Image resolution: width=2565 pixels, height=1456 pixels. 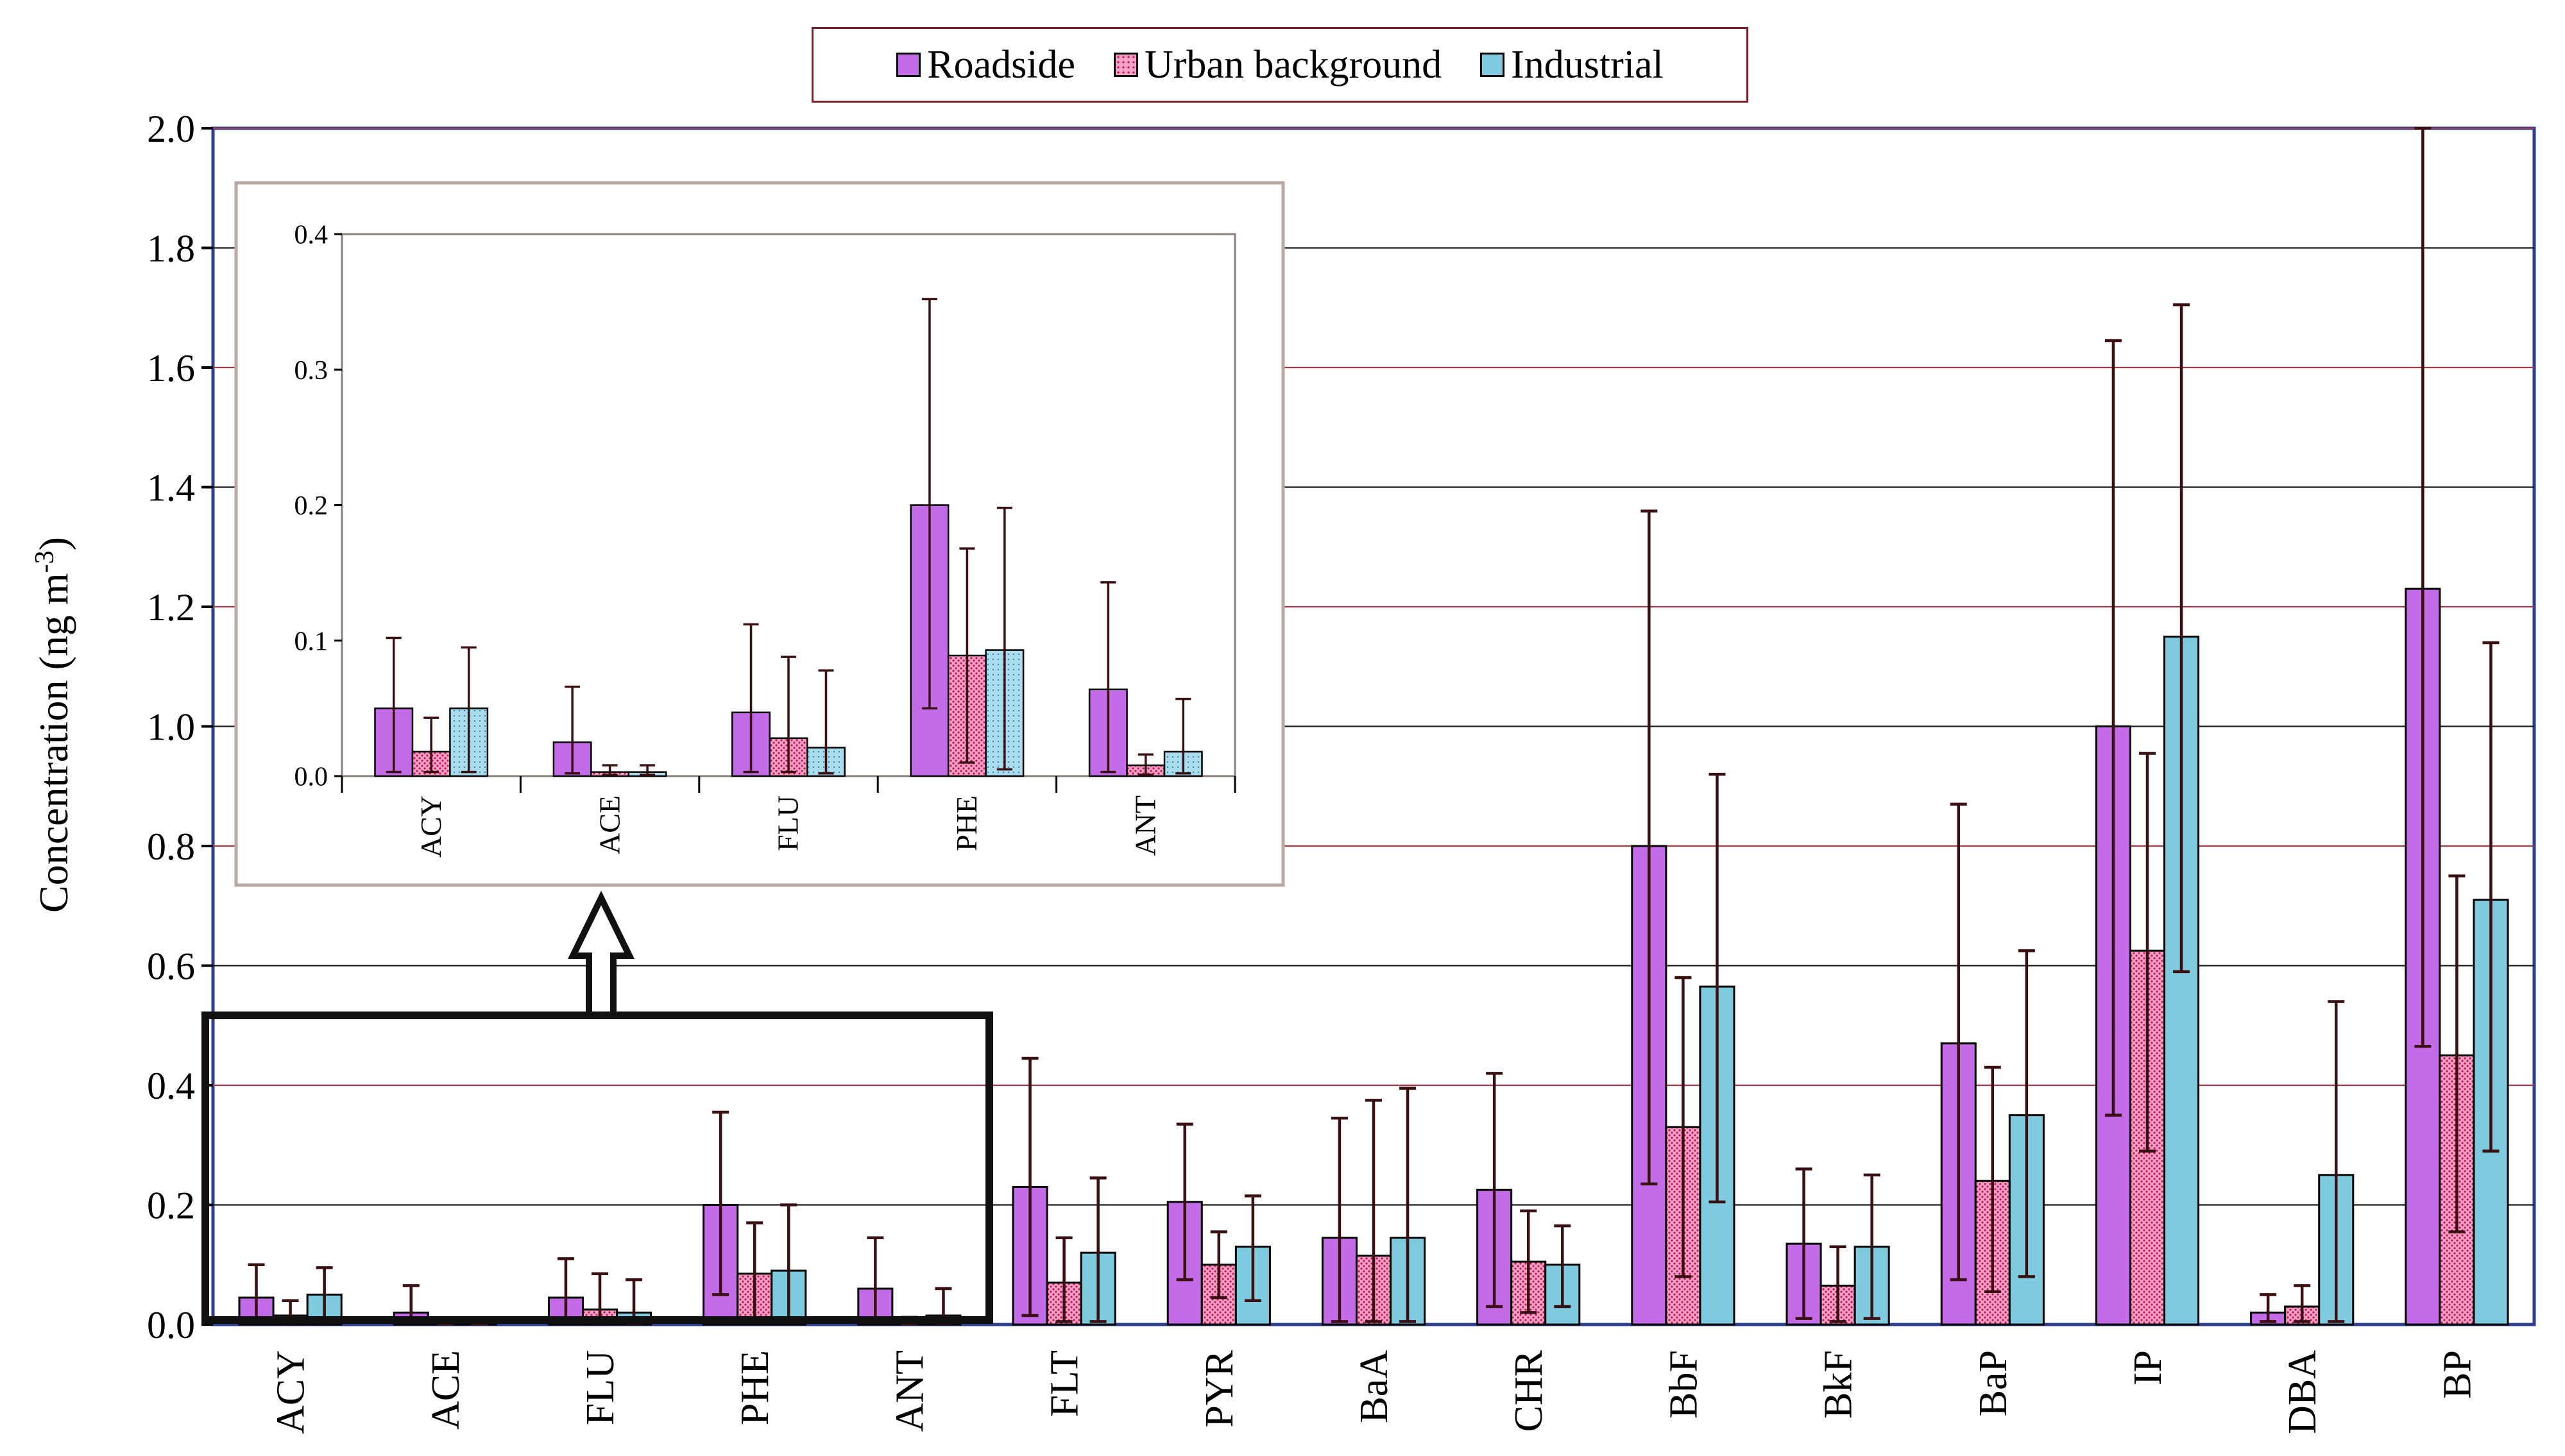 What do you see at coordinates (171, 727) in the screenshot?
I see `y-tick-label: 1.0` at bounding box center [171, 727].